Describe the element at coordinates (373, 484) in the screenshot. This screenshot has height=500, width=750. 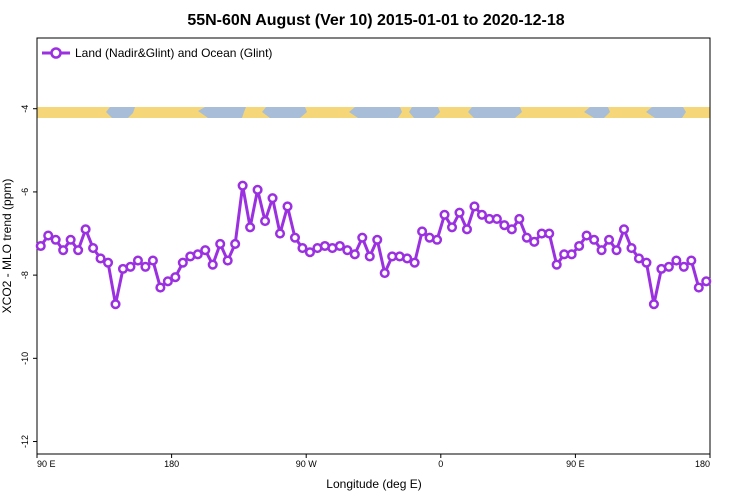
I see `x-axis-label: Longitude (deg E)` at that location.